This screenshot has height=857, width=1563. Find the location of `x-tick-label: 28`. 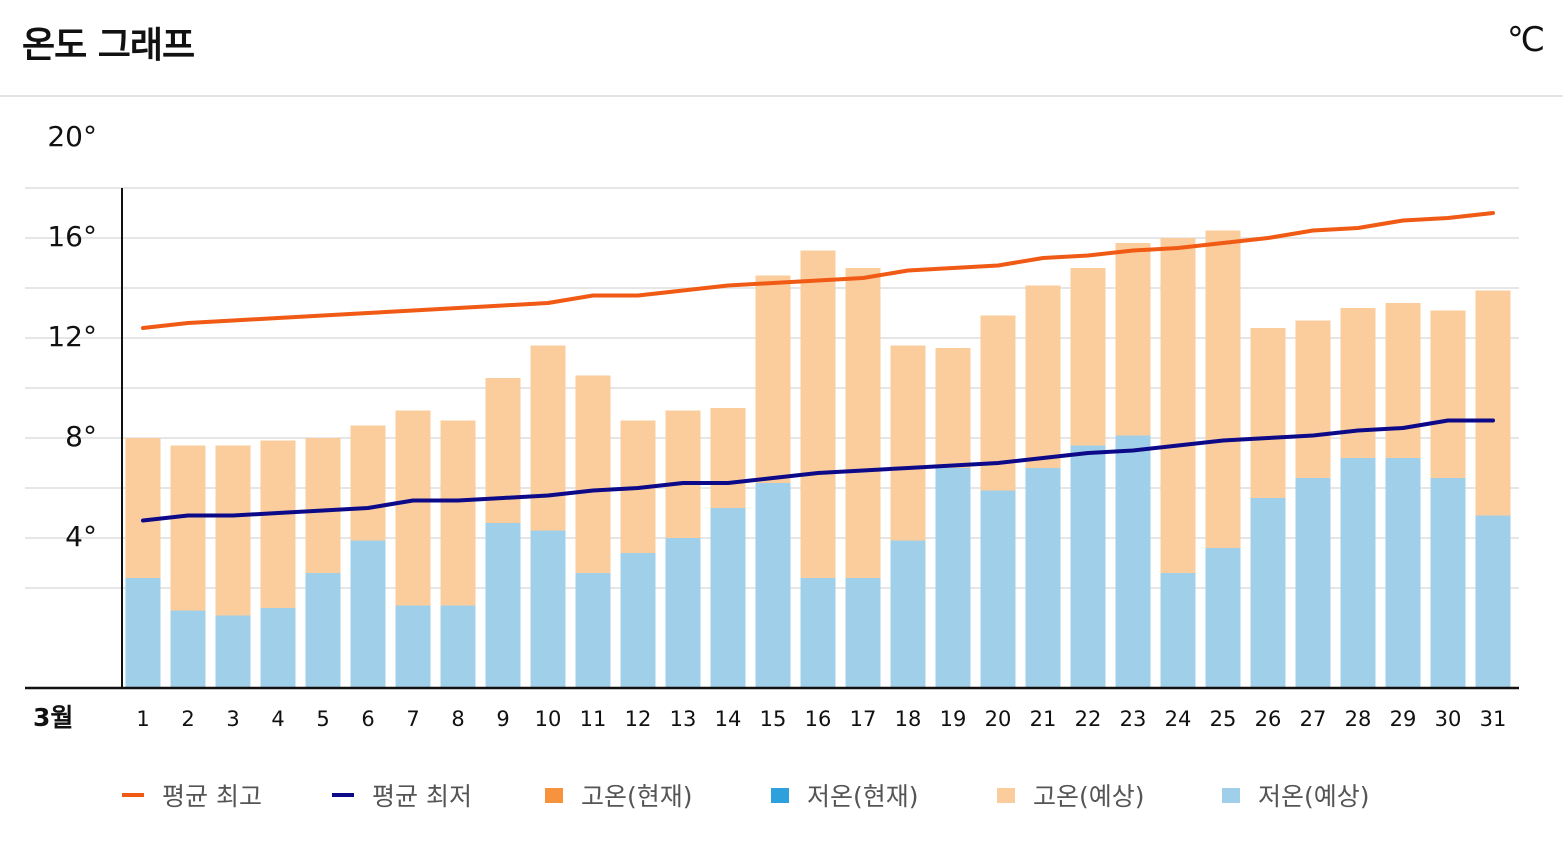

x-tick-label: 28 is located at coordinates (1358, 719).